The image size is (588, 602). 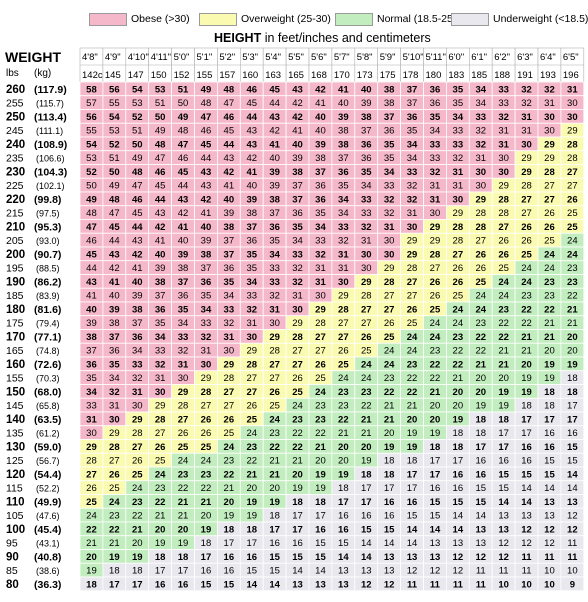 I want to click on bmi-value: 35, so click(x=389, y=144).